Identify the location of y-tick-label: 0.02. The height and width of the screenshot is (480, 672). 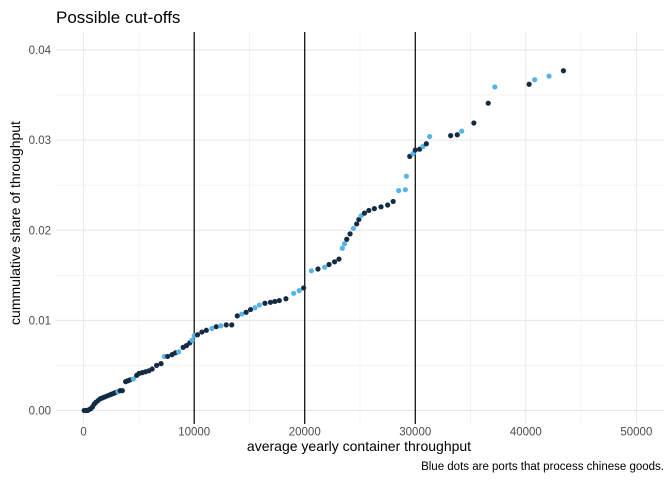
(40, 231).